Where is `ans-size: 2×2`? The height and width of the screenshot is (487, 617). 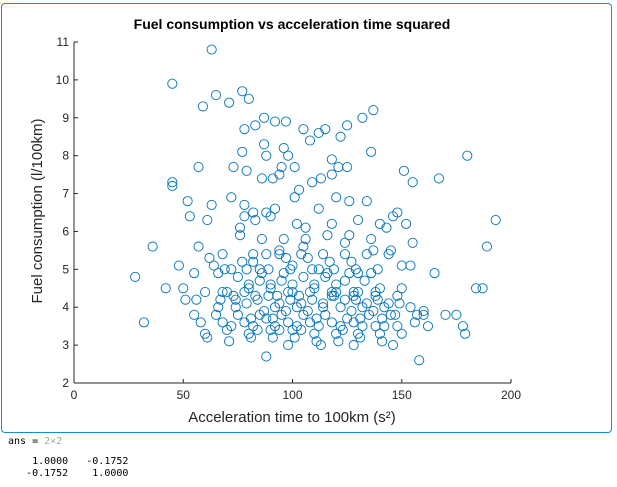 ans-size: 2×2 is located at coordinates (53, 441).